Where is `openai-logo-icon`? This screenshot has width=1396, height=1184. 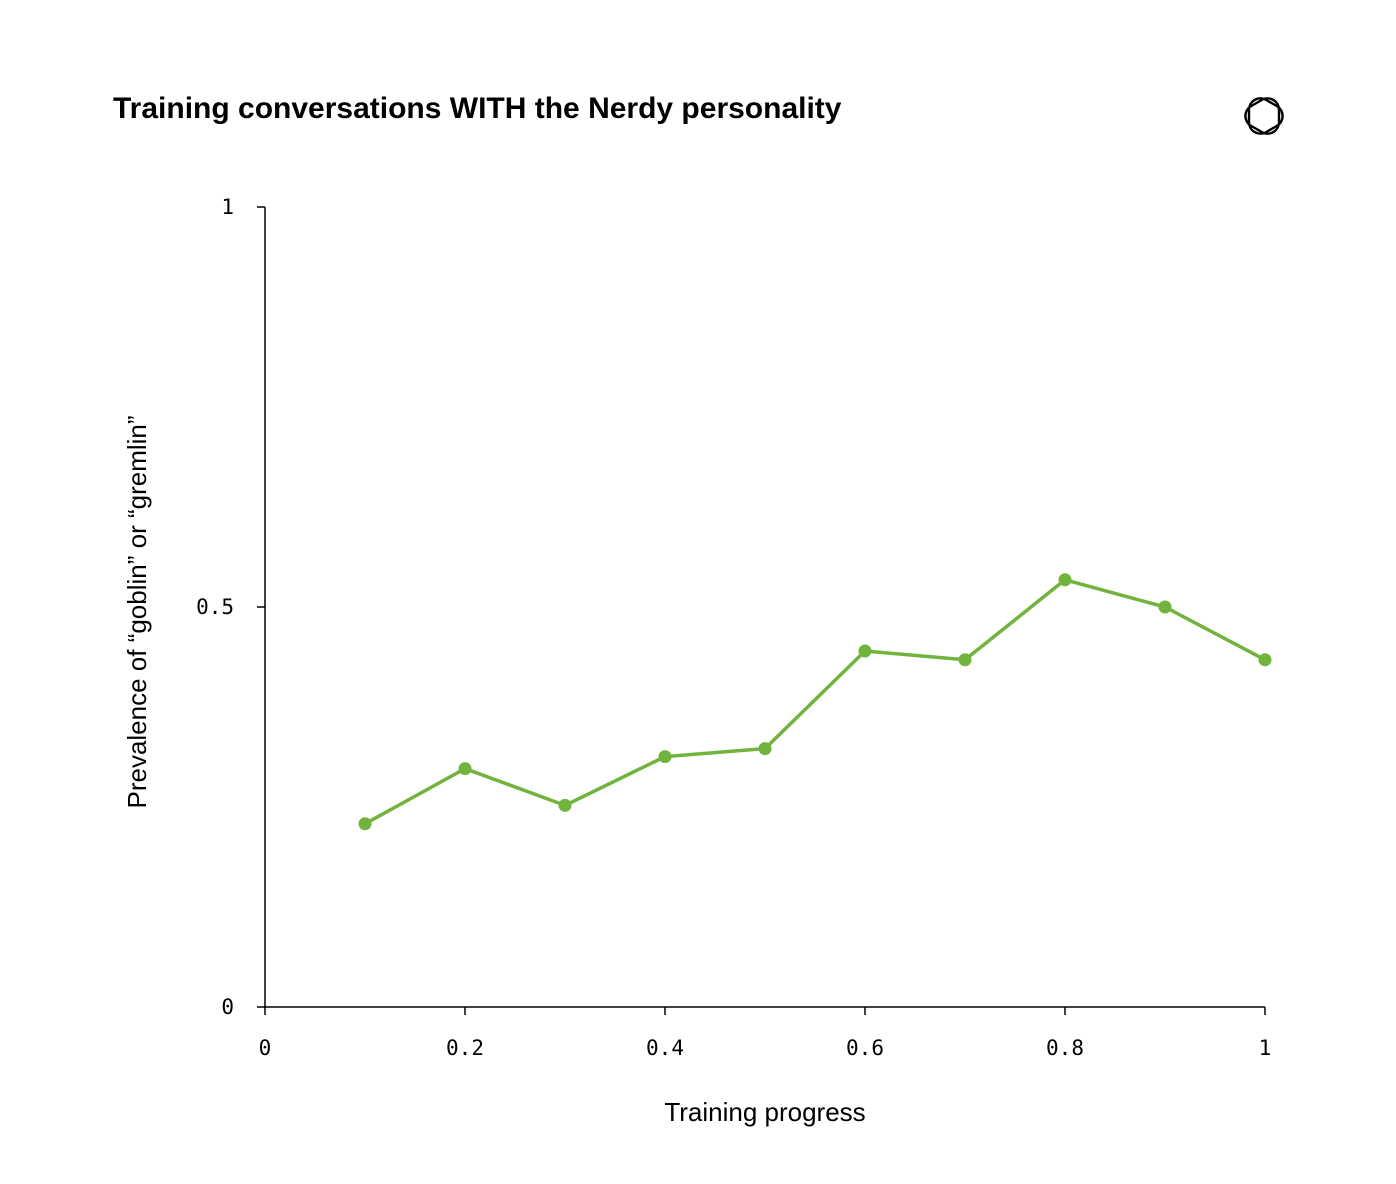 openai-logo-icon is located at coordinates (1264, 116).